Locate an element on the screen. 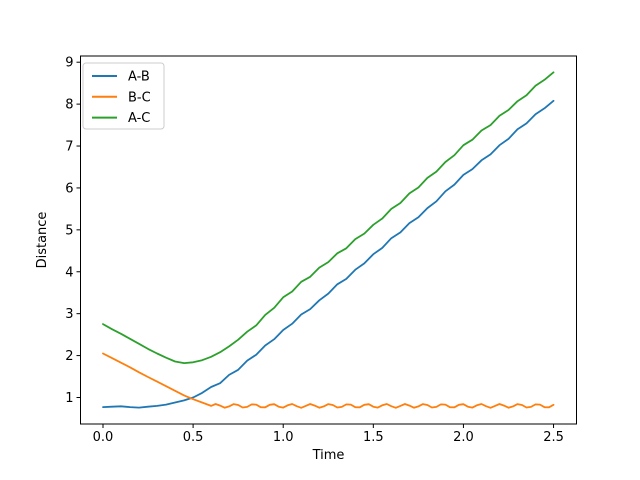  y-tick-label: 4 is located at coordinates (69, 272).